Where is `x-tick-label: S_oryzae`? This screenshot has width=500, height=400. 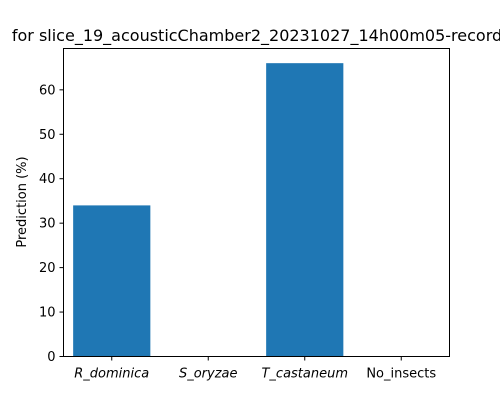
x-tick-label: S_oryzae is located at coordinates (208, 374).